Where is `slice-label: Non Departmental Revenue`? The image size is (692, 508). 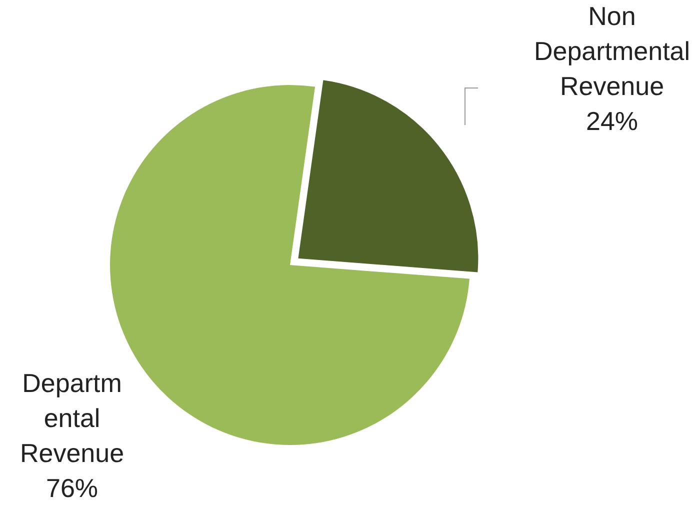
slice-label: Non Departmental Revenue is located at coordinates (612, 51).